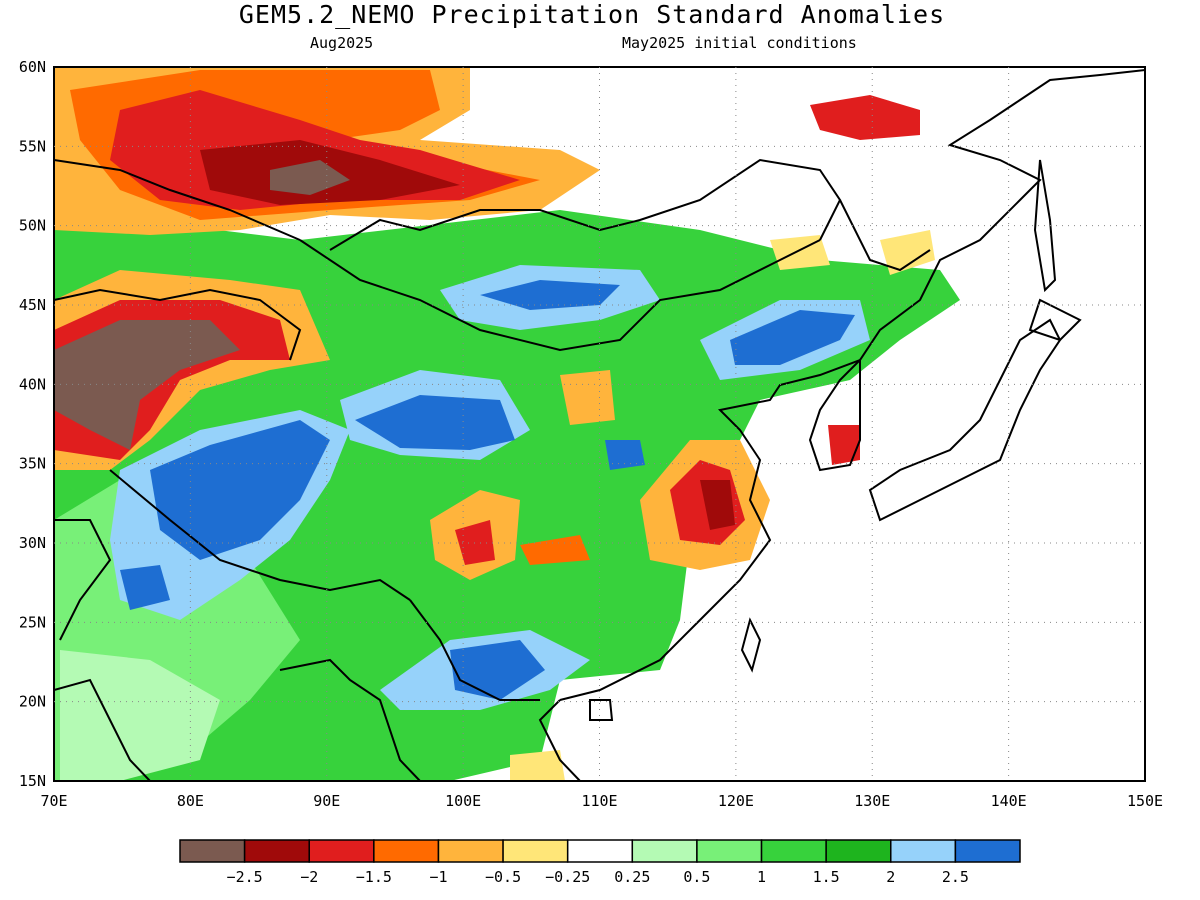  Describe the element at coordinates (245, 877) in the screenshot. I see `legend-label: −2.5` at that location.